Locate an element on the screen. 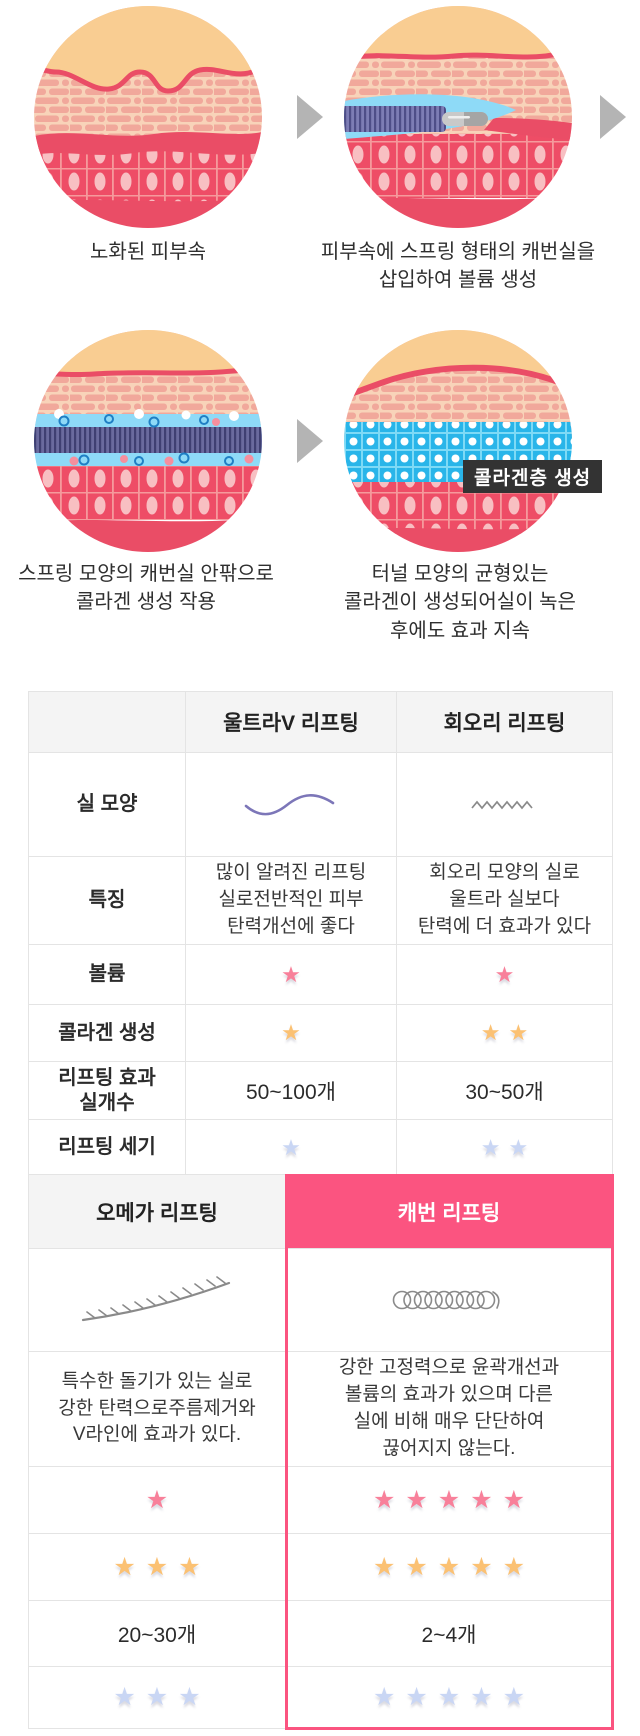 The width and height of the screenshot is (640, 1736). row-label-thread-count: 리프팅 효과 실개수 is located at coordinates (107, 1091).